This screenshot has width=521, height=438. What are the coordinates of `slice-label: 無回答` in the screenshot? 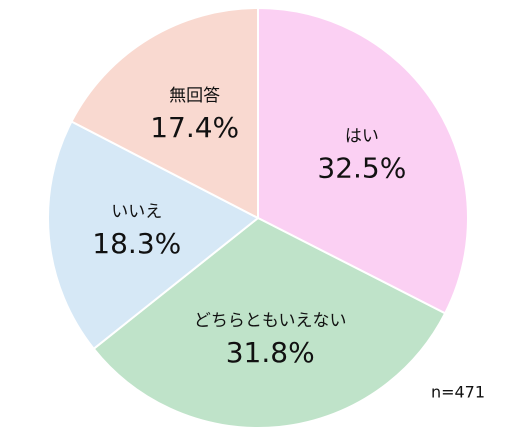 It's located at (194, 96).